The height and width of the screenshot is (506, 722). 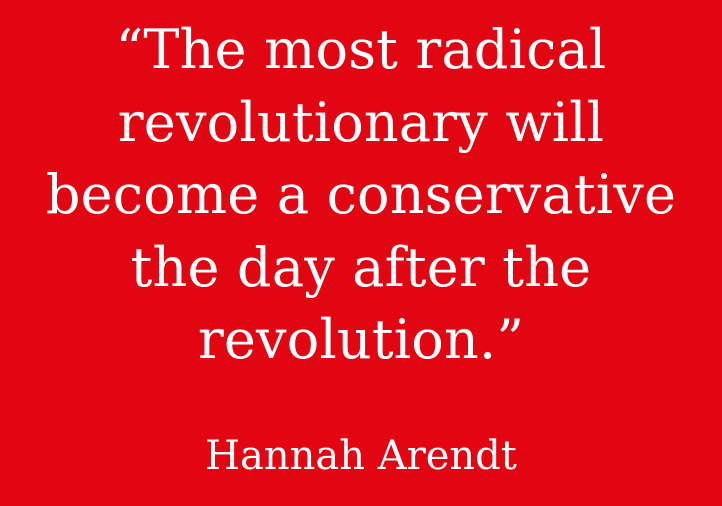 What do you see at coordinates (361, 49) in the screenshot?
I see `quote-line-1: “The most radical` at bounding box center [361, 49].